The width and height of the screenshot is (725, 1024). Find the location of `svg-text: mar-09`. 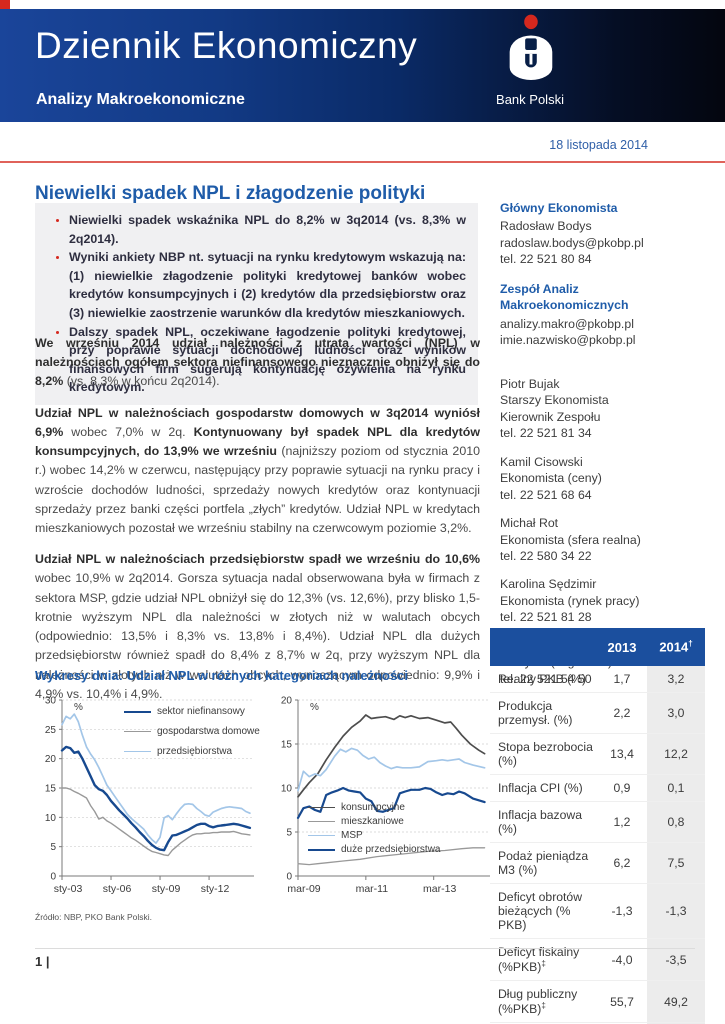

svg-text: mar-09 is located at coordinates (303, 889).